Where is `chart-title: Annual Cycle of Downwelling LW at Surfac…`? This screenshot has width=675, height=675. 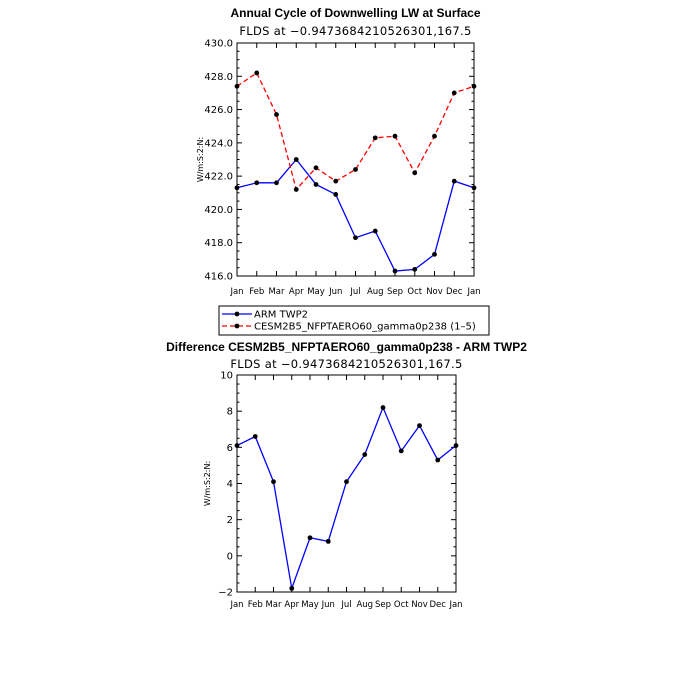 chart-title: Annual Cycle of Downwelling LW at Surfac… is located at coordinates (355, 13).